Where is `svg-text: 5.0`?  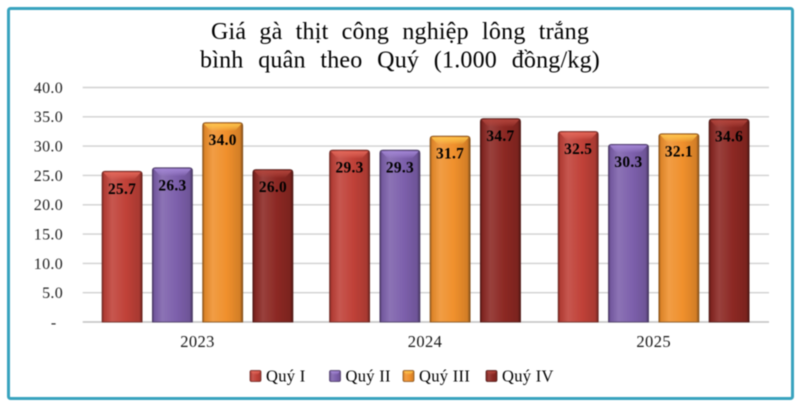
svg-text: 5.0 is located at coordinates (52, 293).